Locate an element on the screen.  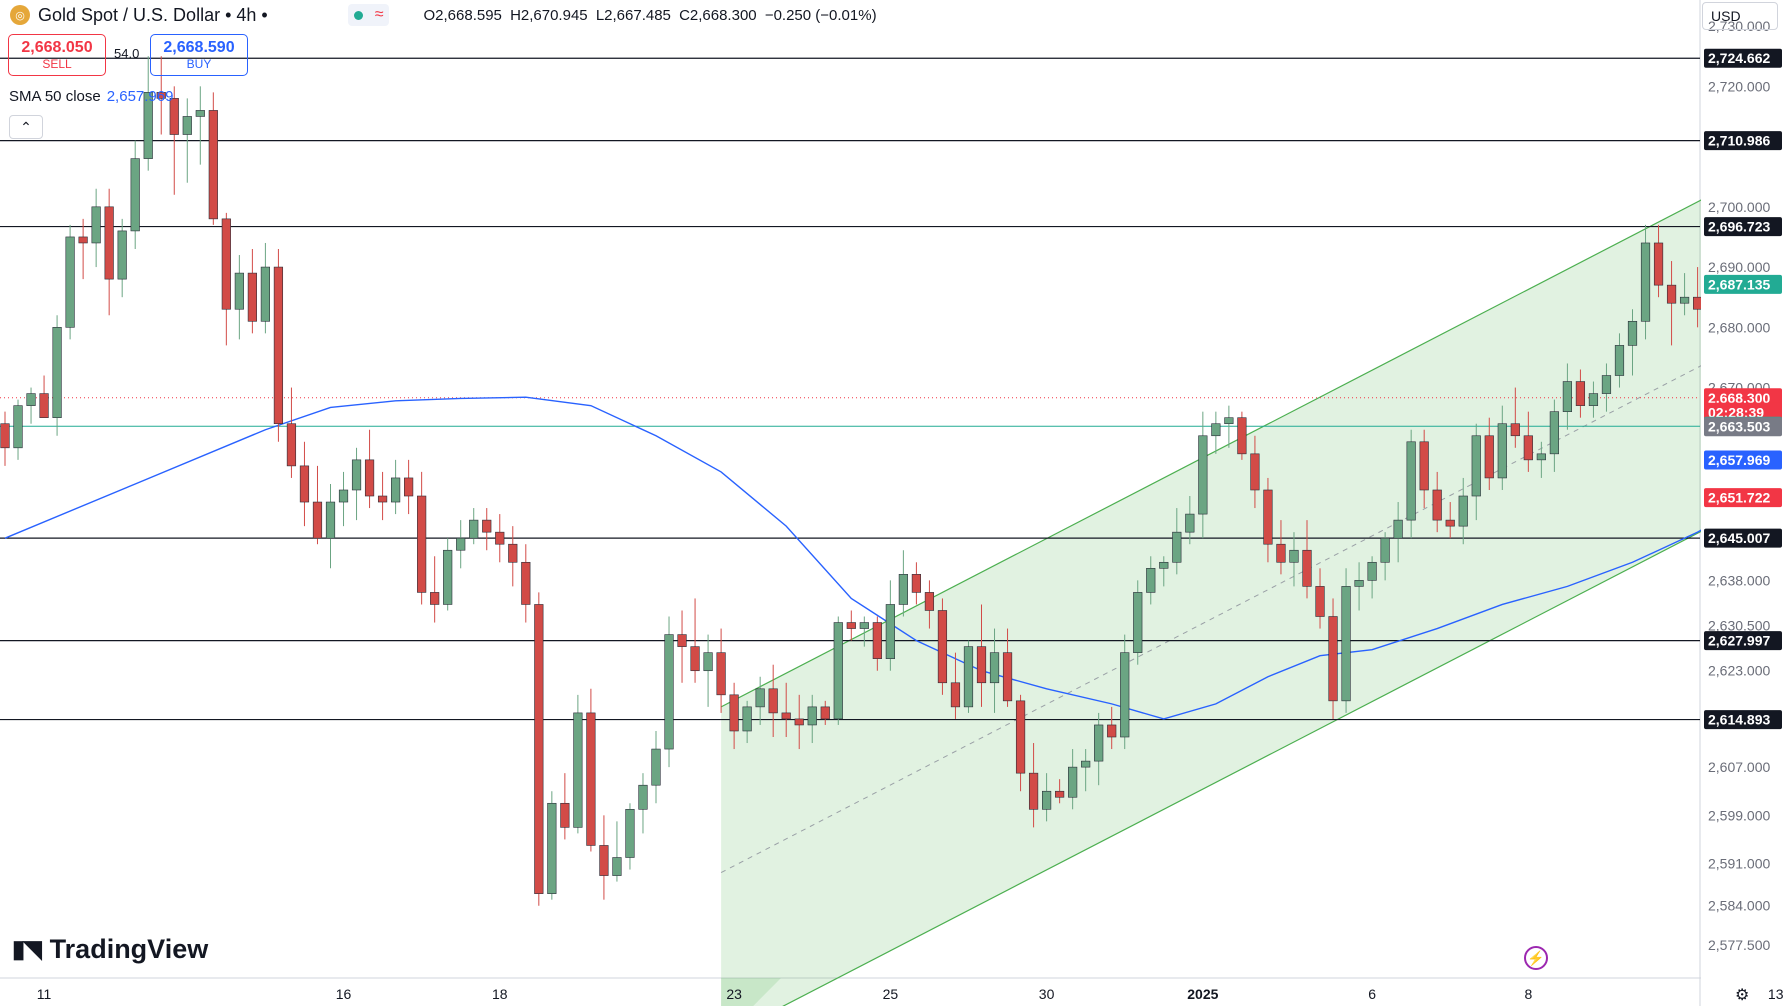
tradingview-logo: ▮◥ TradingView is located at coordinates (110, 949).